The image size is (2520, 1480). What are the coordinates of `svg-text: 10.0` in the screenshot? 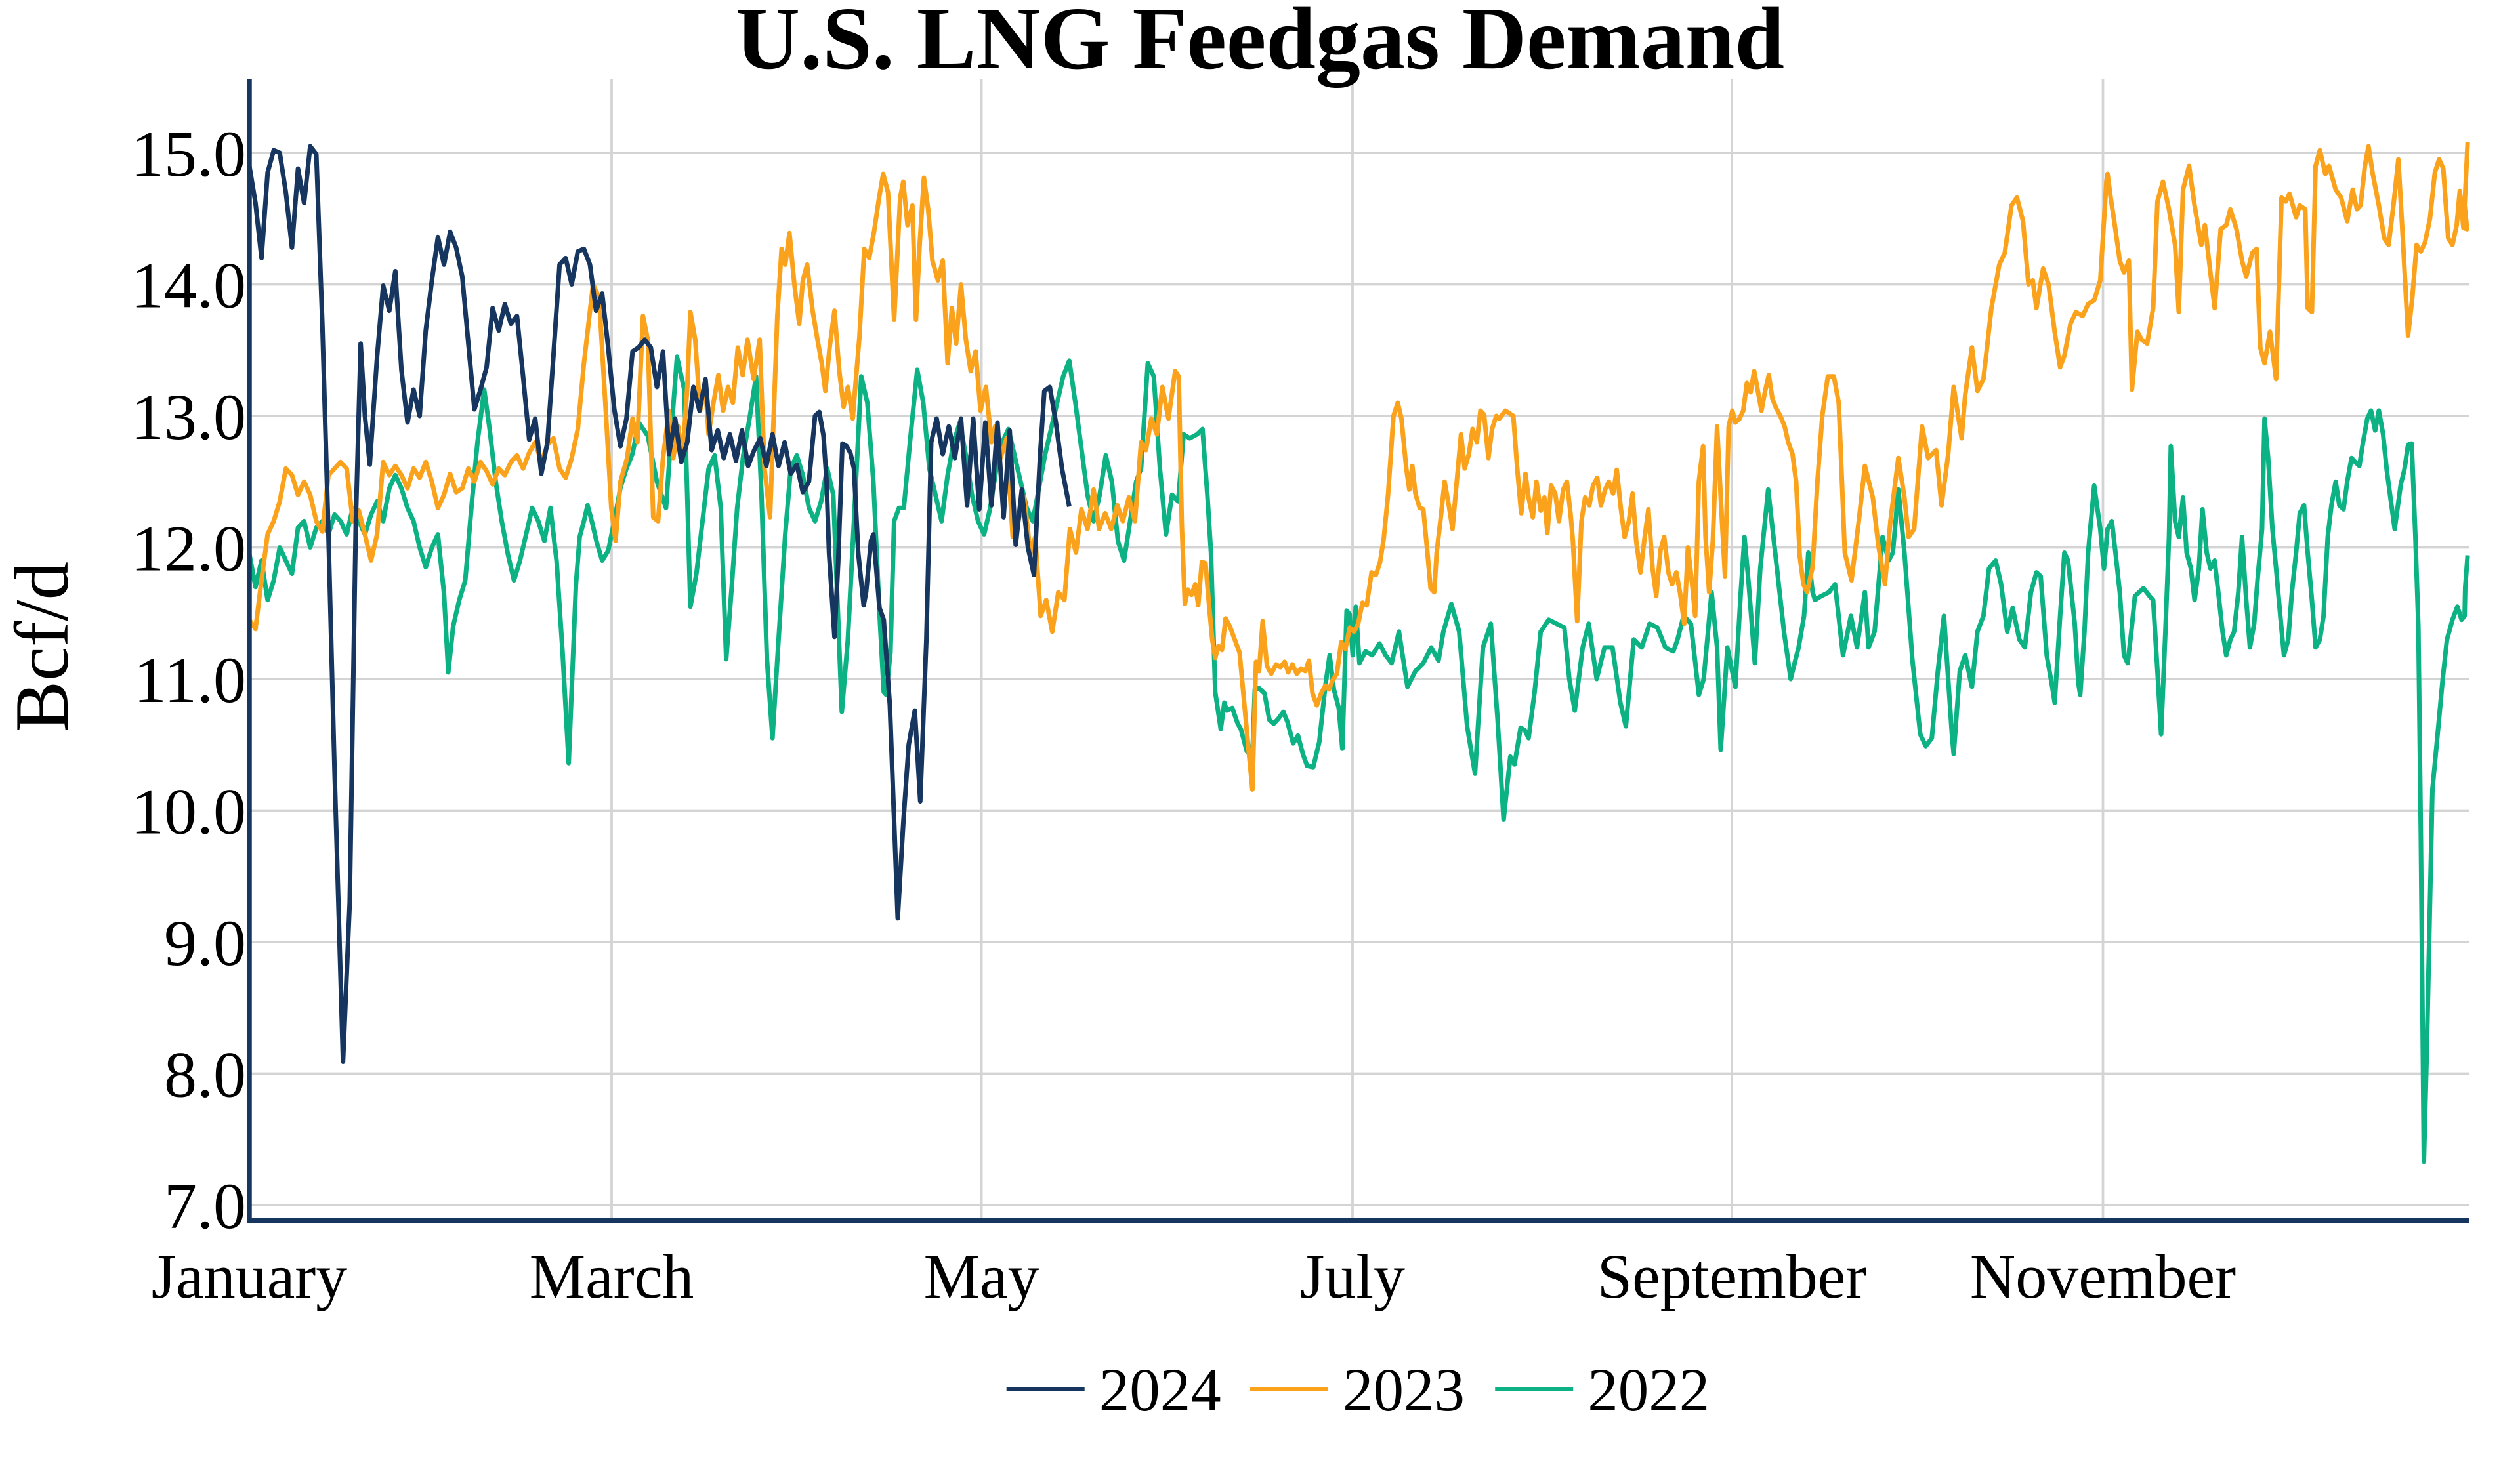 It's located at (188, 811).